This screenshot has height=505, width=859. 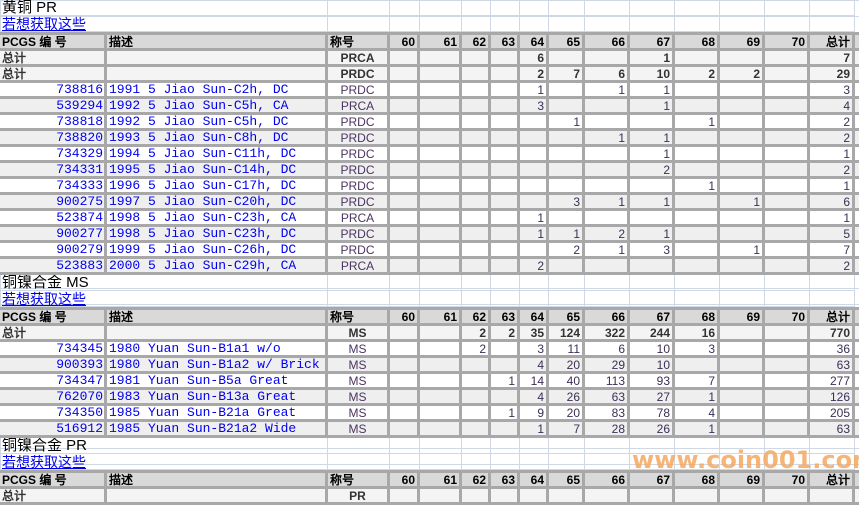 I want to click on total-row: 总计 PR, so click(x=429, y=497).